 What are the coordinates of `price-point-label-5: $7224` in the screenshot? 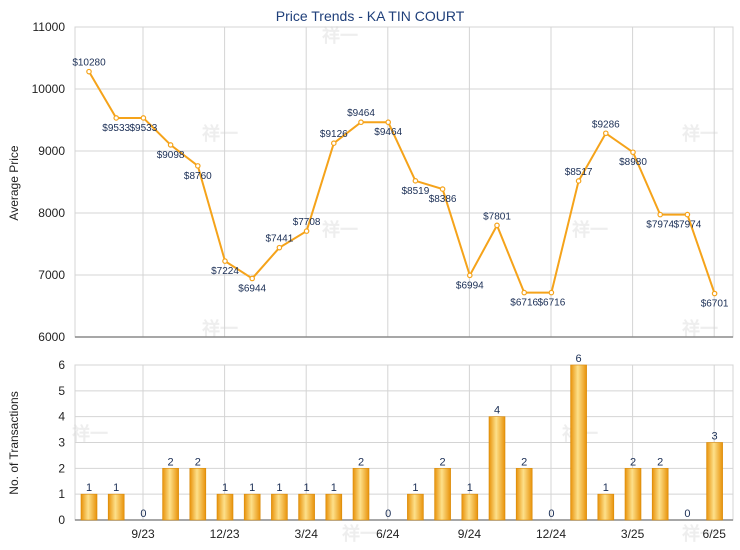 It's located at (225, 271).